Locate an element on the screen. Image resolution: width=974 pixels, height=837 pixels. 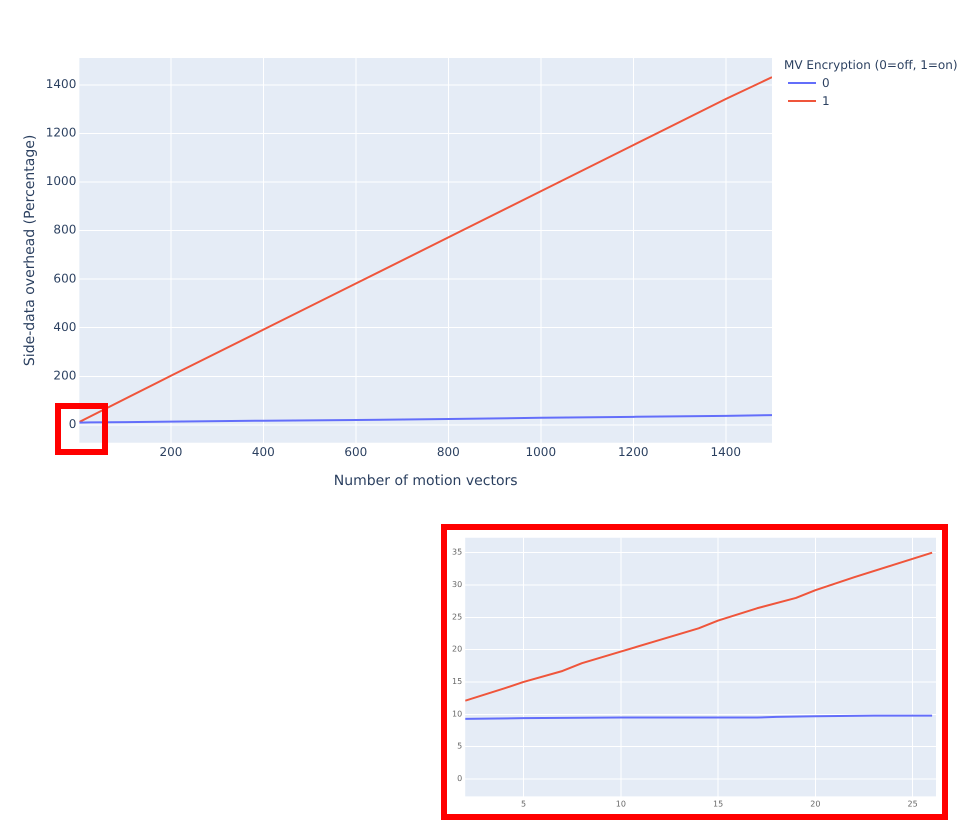
y-axis-title: Side-data overhead (Percentage) is located at coordinates (30, 250).